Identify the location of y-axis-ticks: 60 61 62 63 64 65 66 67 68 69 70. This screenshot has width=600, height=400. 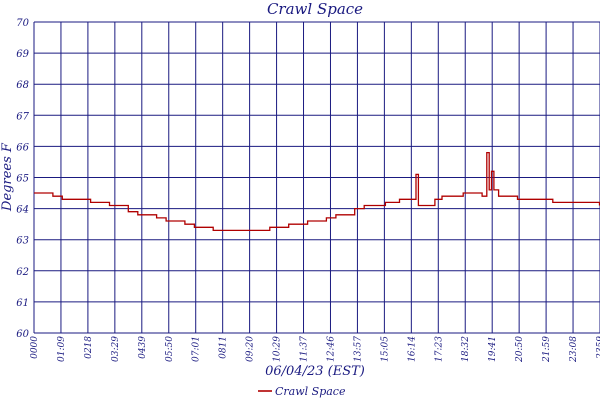
(22, 179).